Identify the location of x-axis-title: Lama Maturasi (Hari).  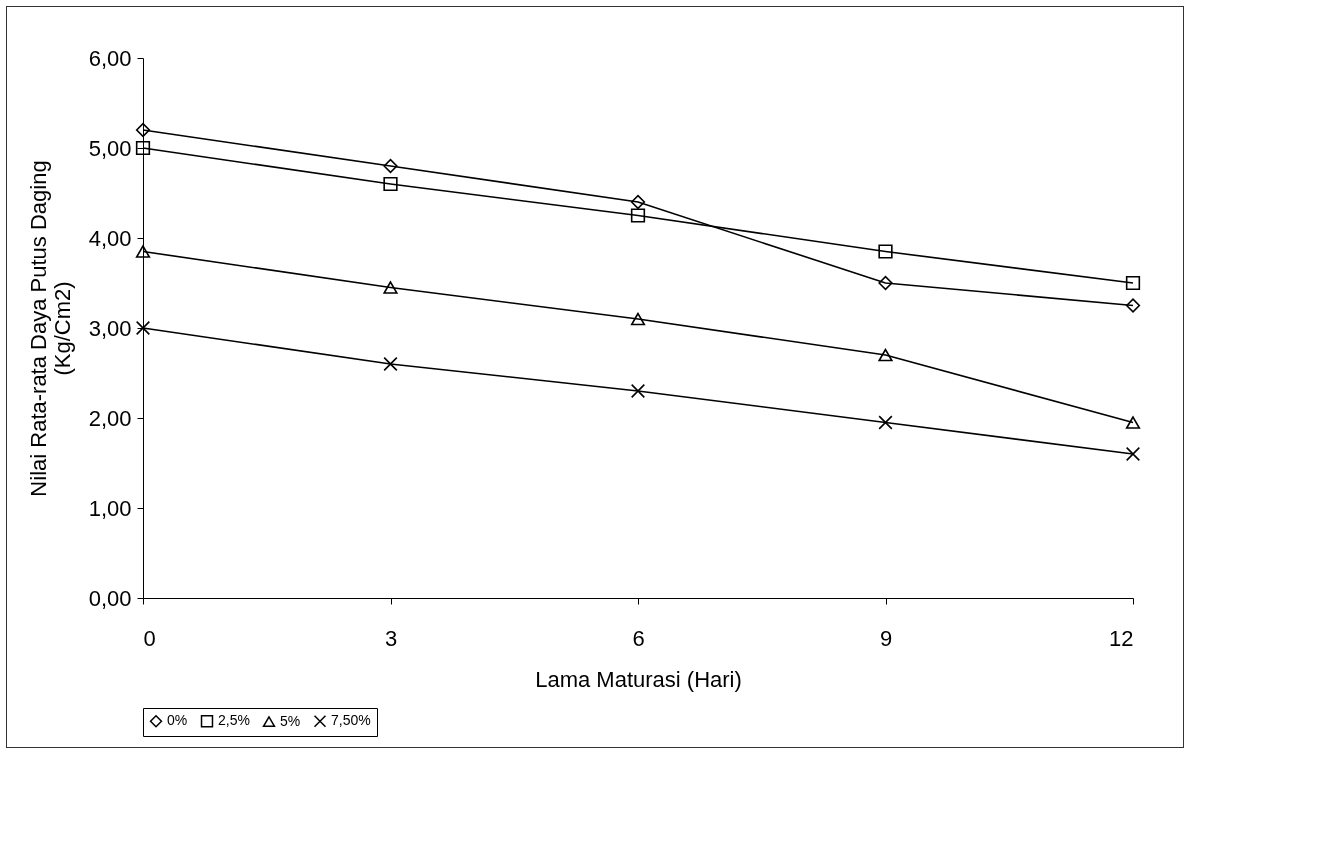
(638, 679).